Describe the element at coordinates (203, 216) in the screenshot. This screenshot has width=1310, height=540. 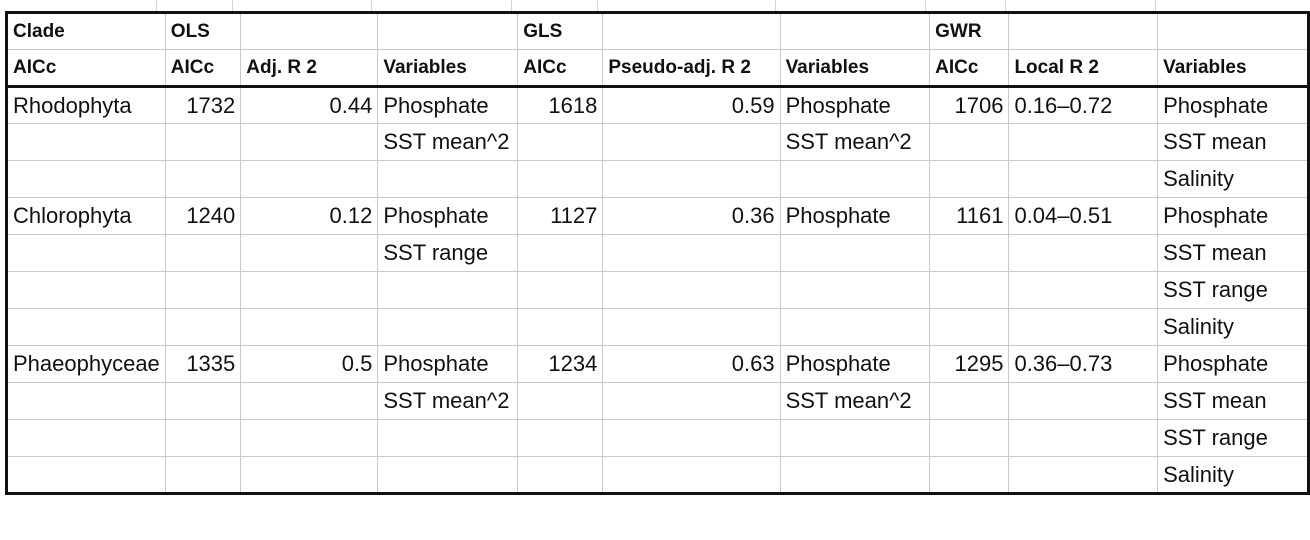
I see `table-cell: 1240` at that location.